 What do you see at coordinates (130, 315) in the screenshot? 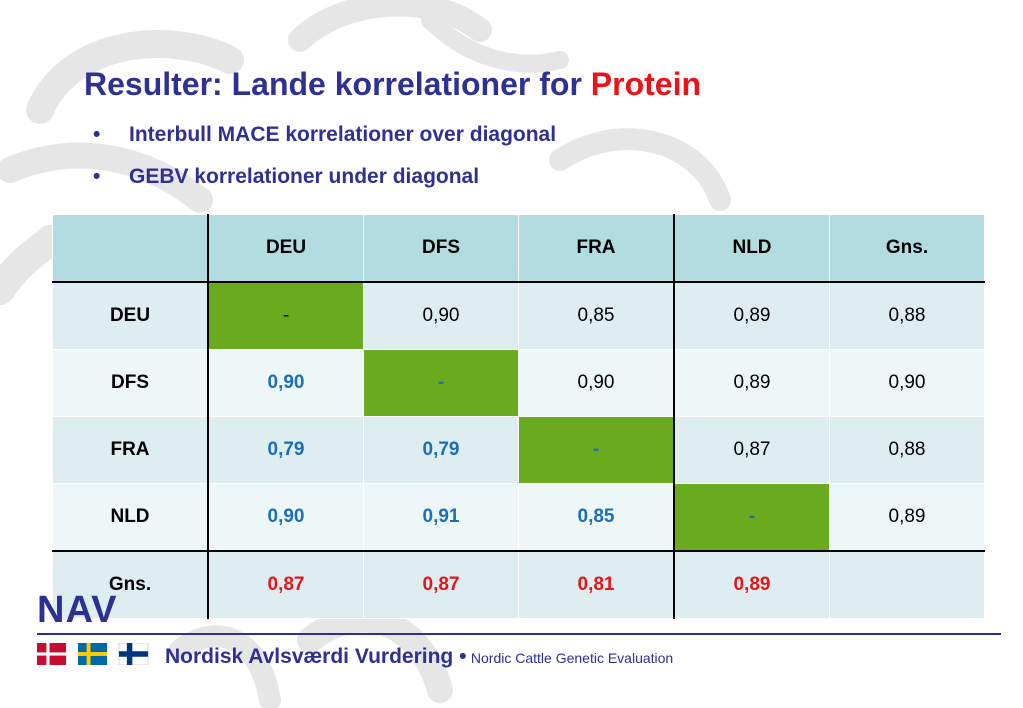
I see `row-label: DEU` at bounding box center [130, 315].